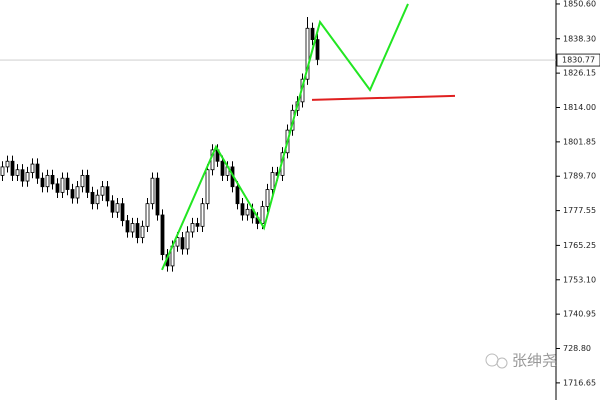  Describe the element at coordinates (579, 176) in the screenshot. I see `y-tick-label: 1789.70` at that location.